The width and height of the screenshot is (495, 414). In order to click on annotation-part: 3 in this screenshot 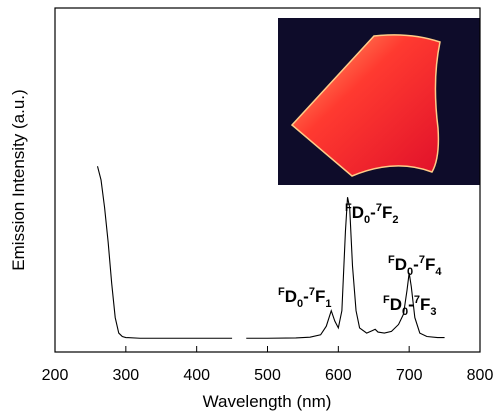, I will do `click(433, 312)`.